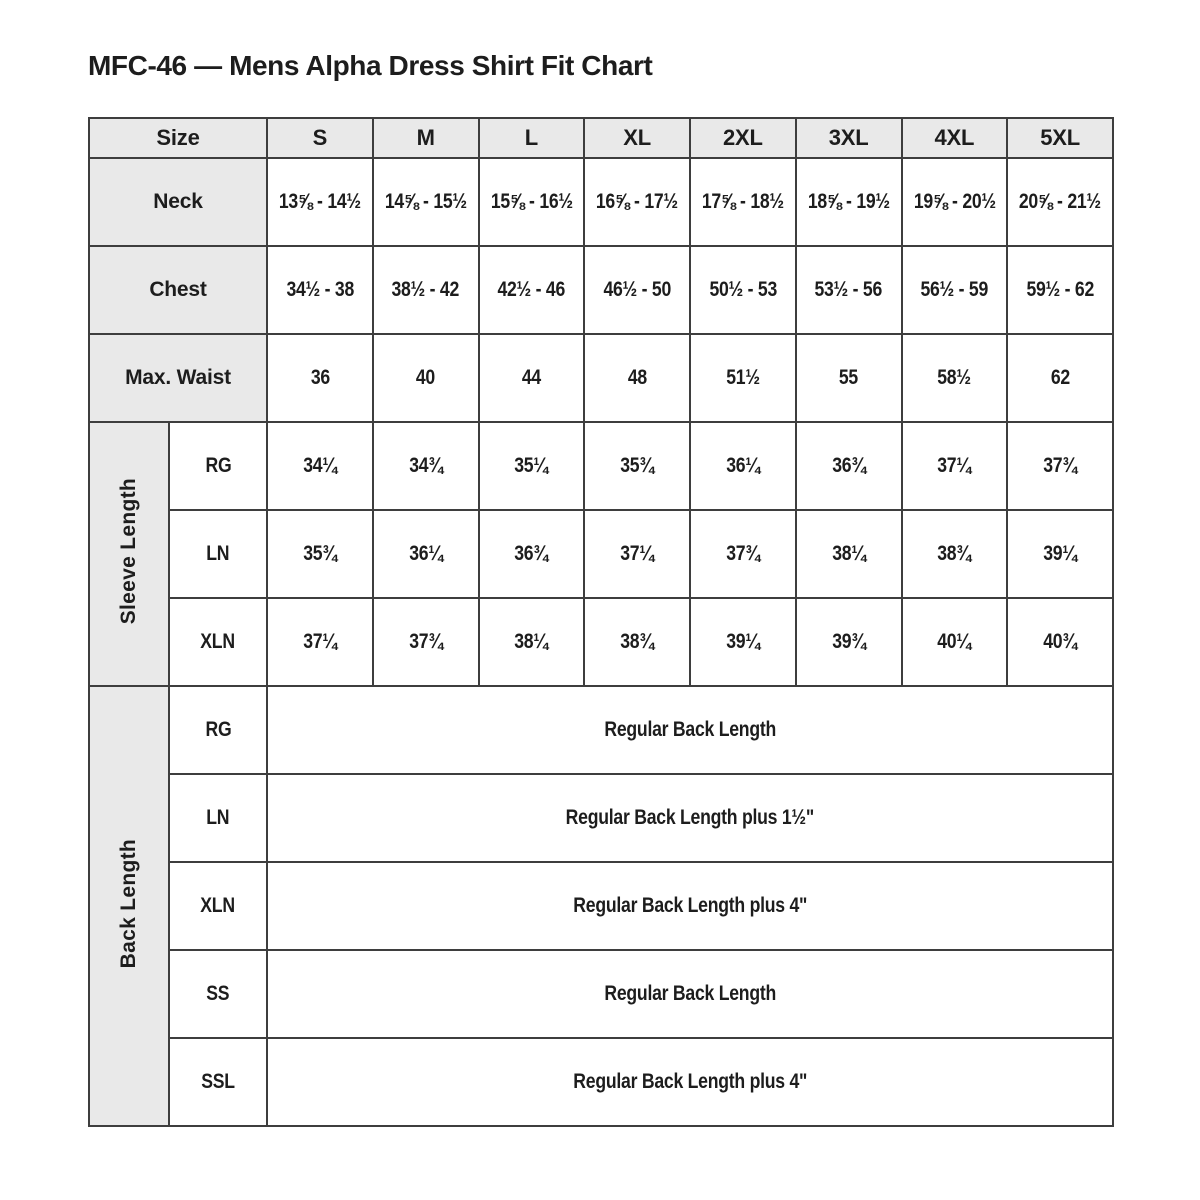 The image size is (1200, 1200). I want to click on cell-value: 20⅝ - 21½, so click(1060, 201).